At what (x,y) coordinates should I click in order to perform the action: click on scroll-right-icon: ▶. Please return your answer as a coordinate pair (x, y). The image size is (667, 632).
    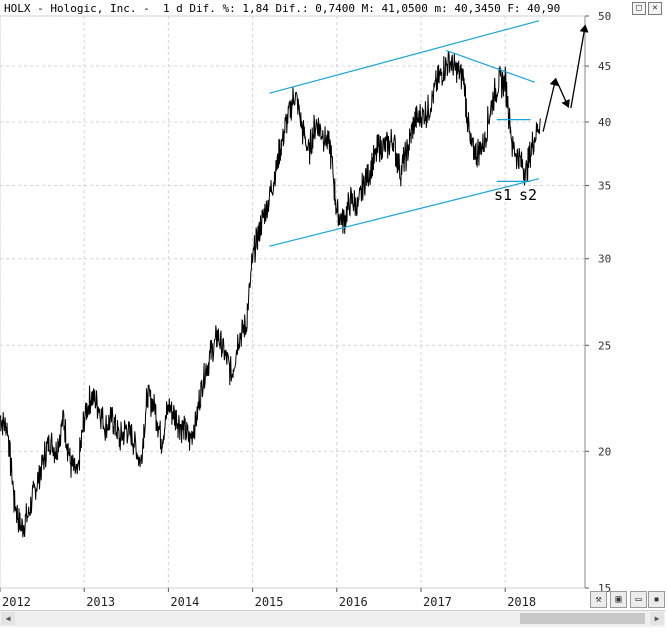
    Looking at the image, I should click on (657, 618).